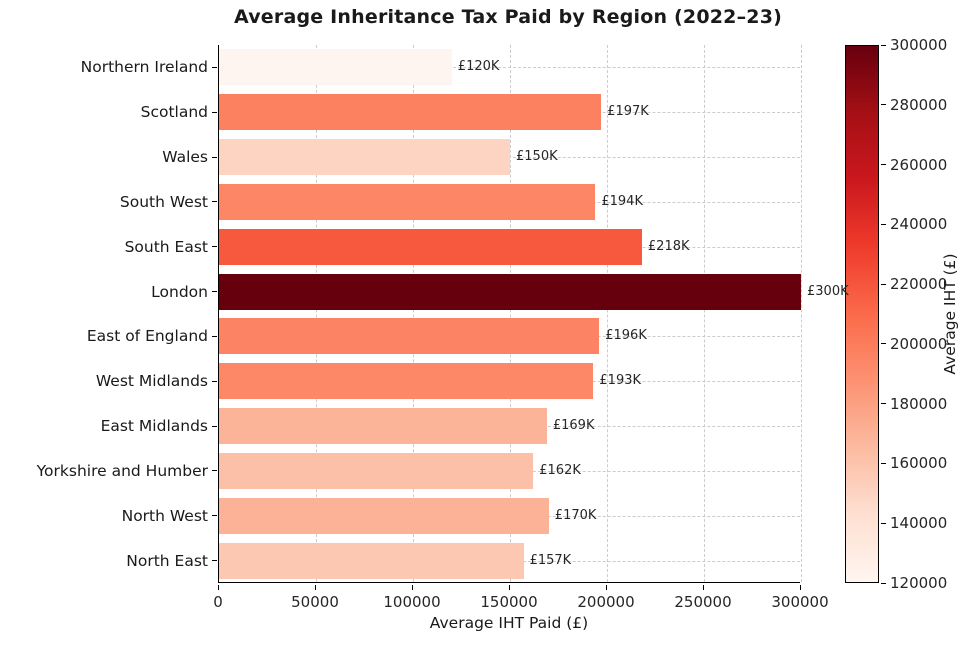 The image size is (980, 646). Describe the element at coordinates (622, 201) in the screenshot. I see `bar-value-label: £194K` at that location.